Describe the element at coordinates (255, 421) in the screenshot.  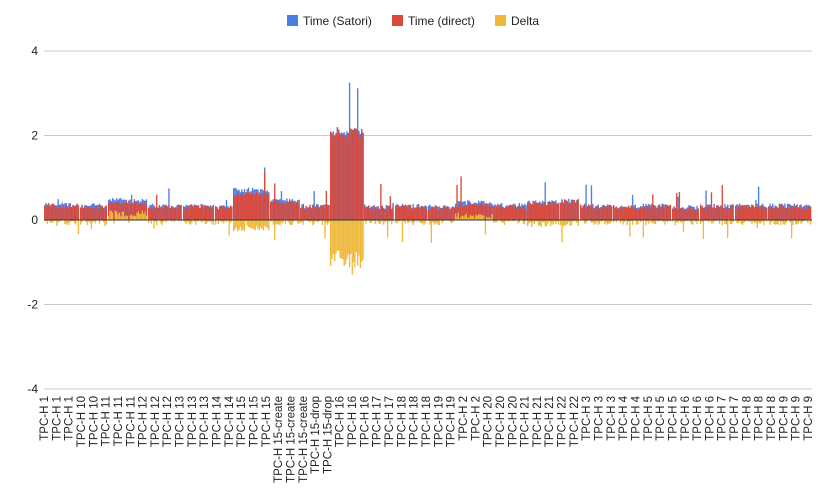
I see `x-tick-label: TPC-H 15` at that location.